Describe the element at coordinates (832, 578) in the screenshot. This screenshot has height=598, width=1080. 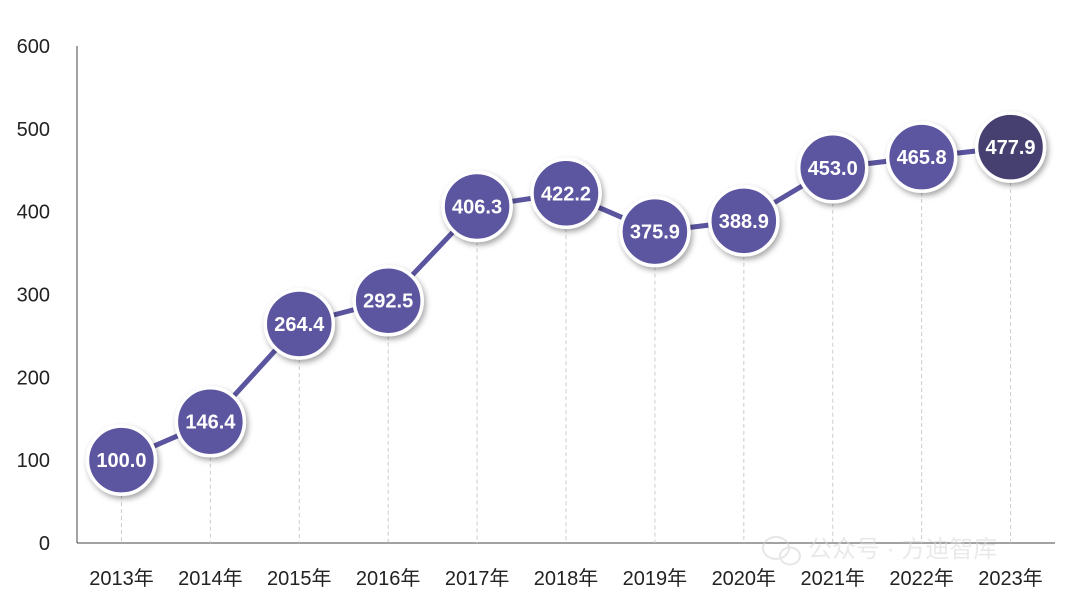
I see `x-tick-label: 2021年` at that location.